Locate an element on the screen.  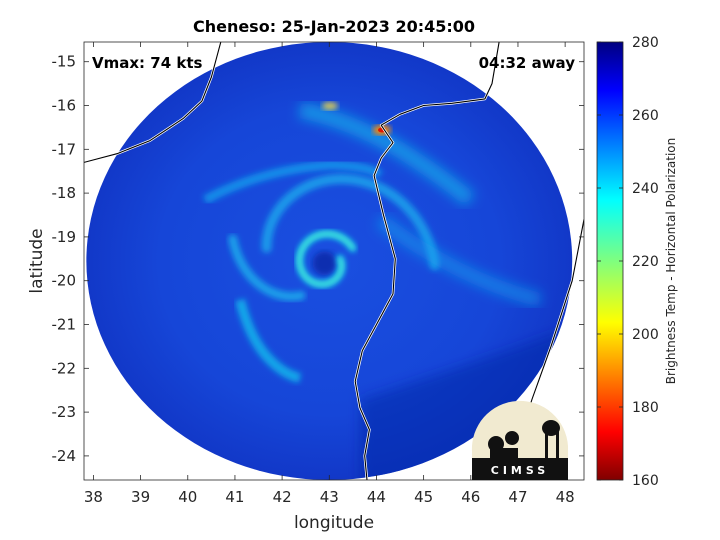
colorbar-tick-label: 260 is located at coordinates (645, 116).